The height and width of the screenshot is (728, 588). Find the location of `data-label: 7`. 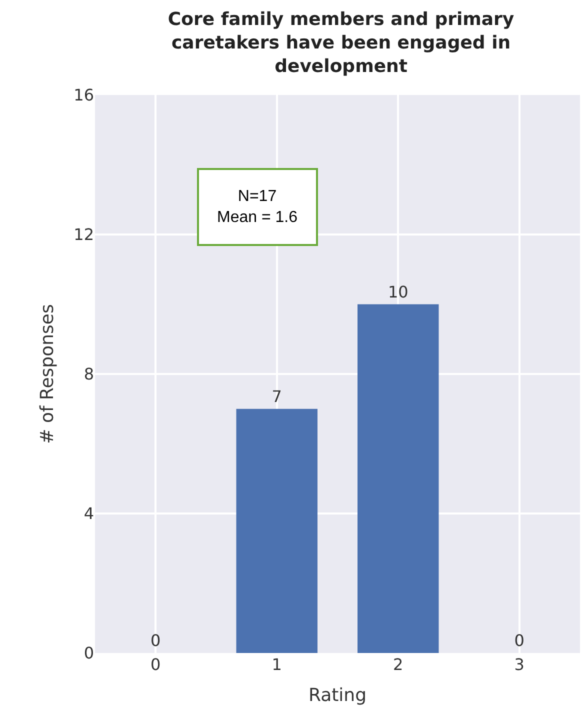

data-label: 7 is located at coordinates (277, 396).